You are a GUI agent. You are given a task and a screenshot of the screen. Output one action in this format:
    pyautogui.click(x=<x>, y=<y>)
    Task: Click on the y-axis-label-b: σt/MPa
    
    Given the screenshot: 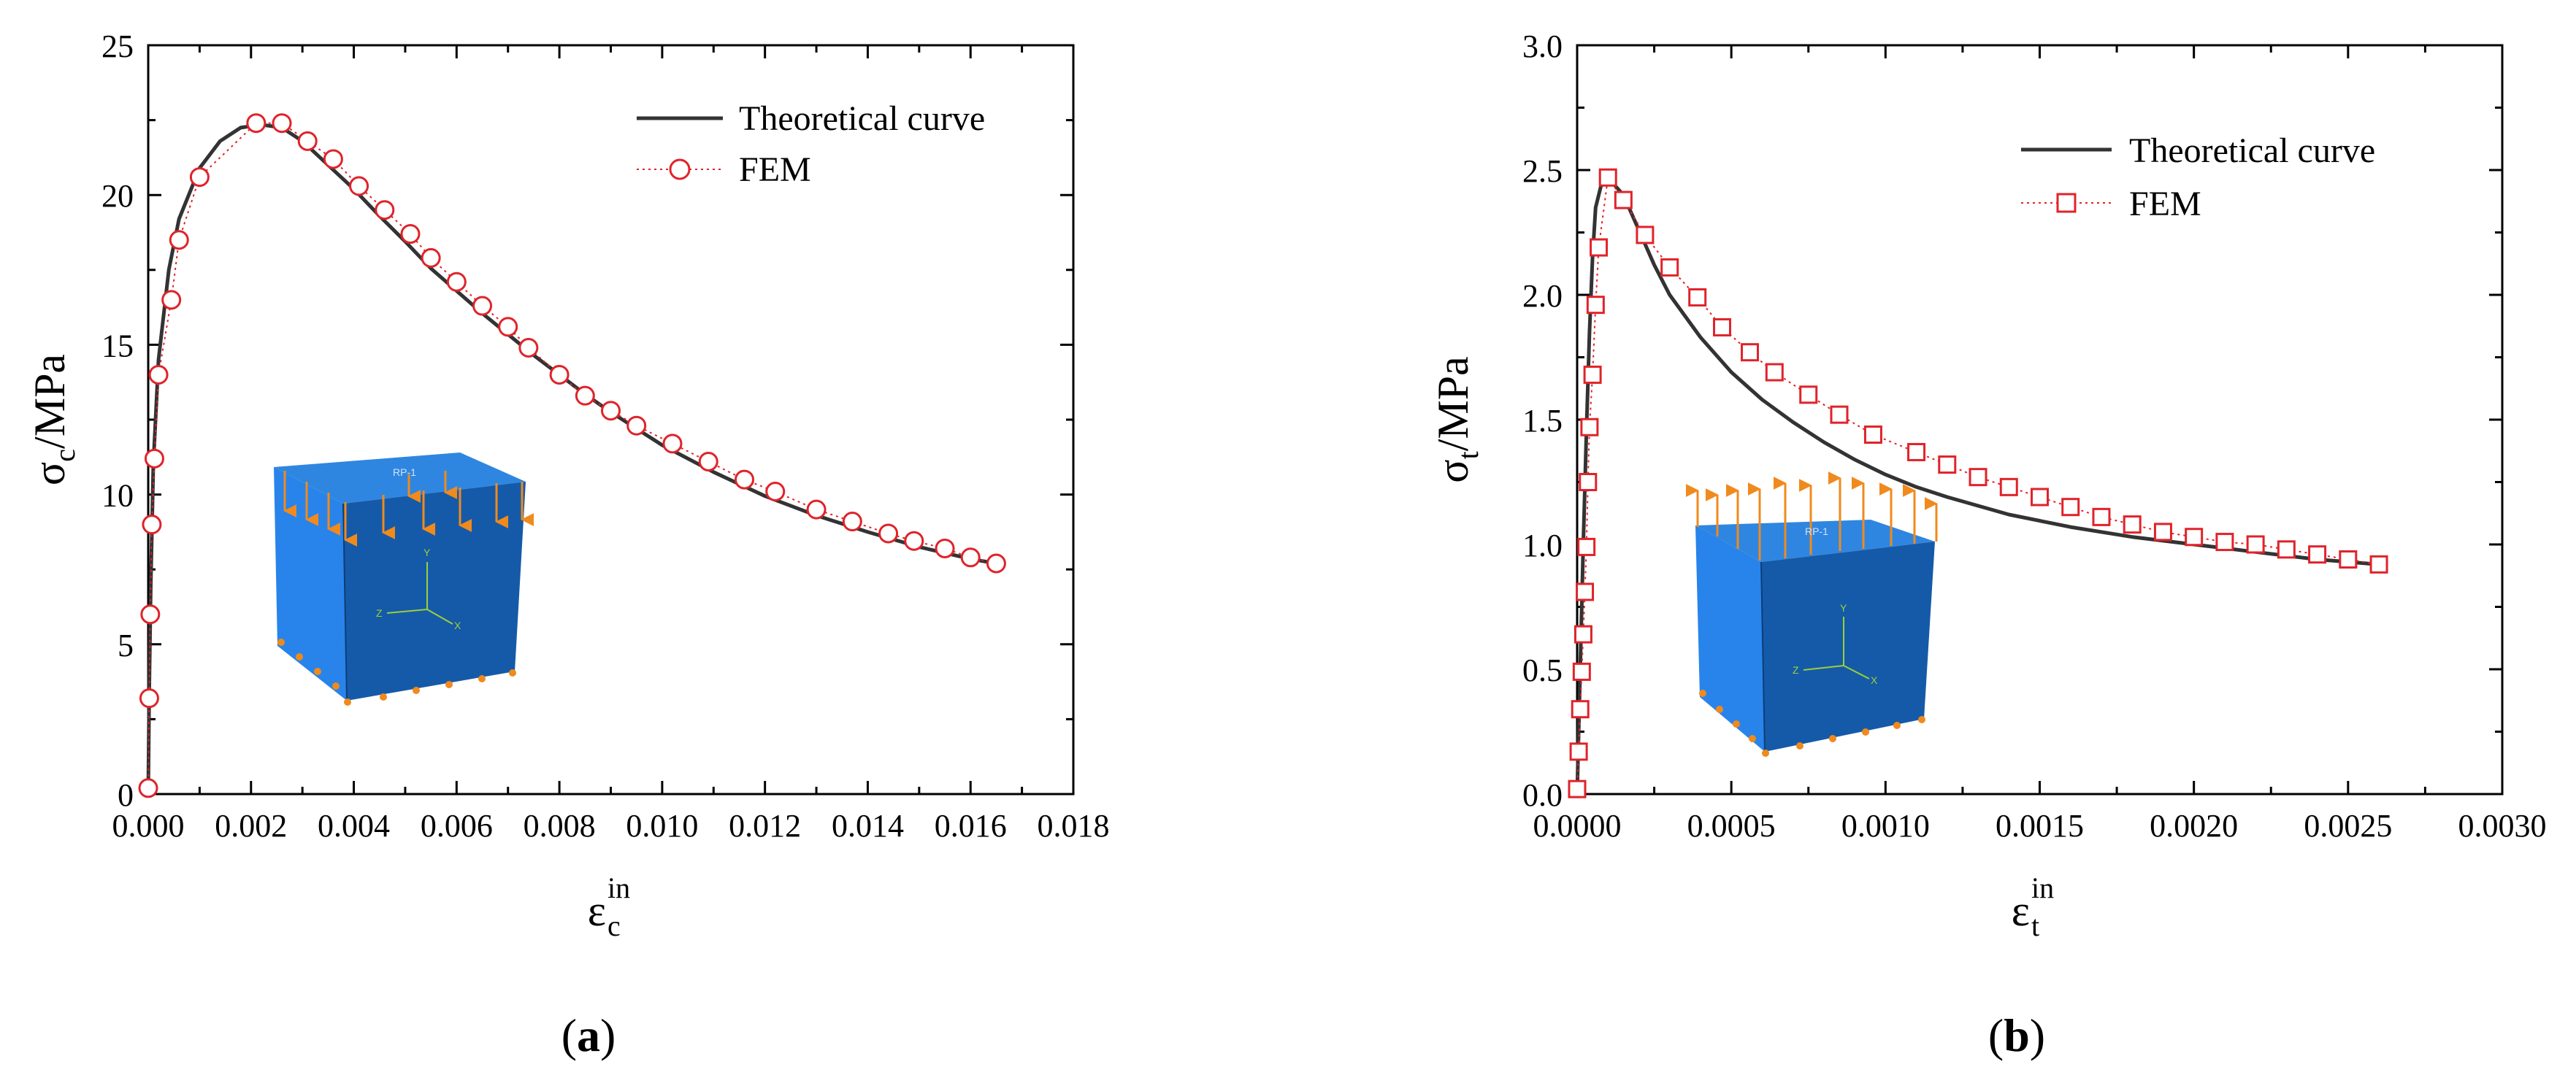 What is the action you would take?
    pyautogui.click(x=1456, y=420)
    